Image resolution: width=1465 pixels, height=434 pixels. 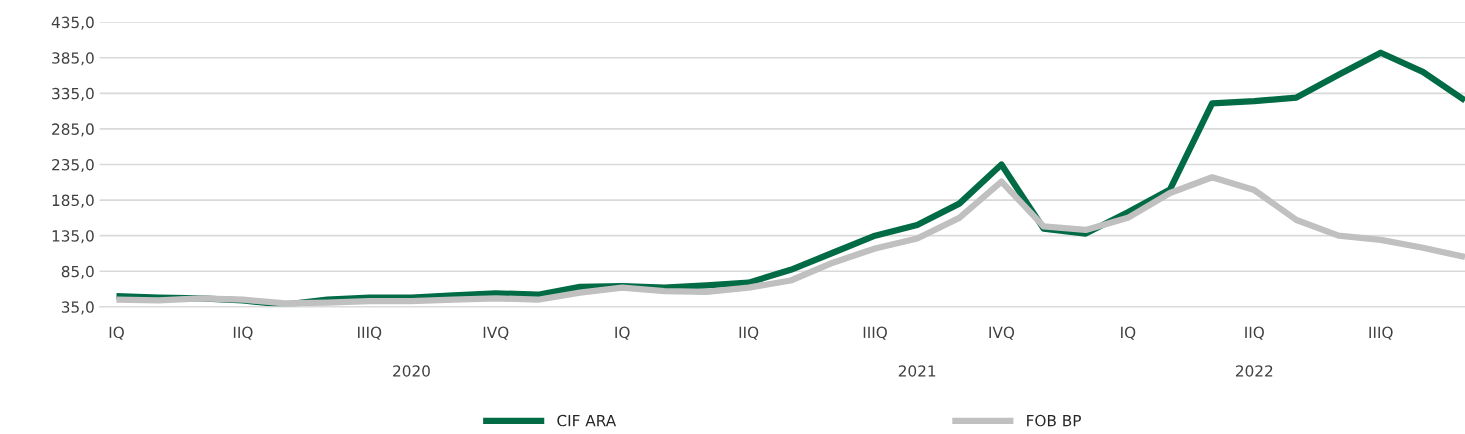 I want to click on y-tick-label: 35,0, so click(x=77, y=308).